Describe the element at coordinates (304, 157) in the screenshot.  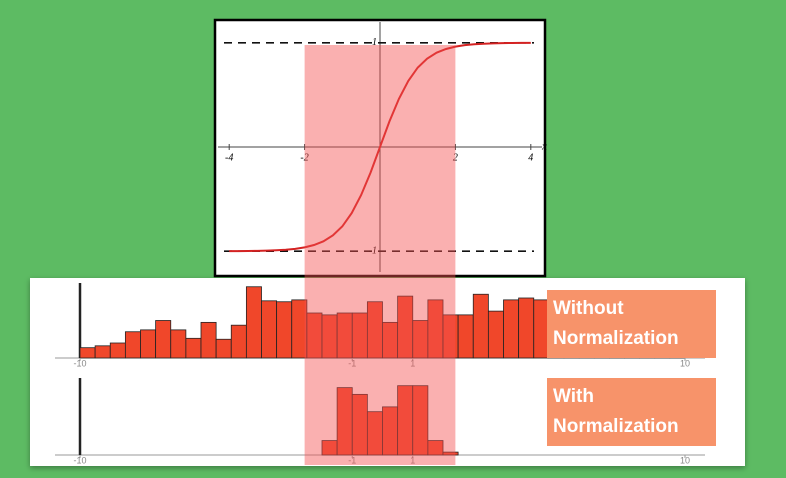
I see `x-tick-label: -2` at that location.